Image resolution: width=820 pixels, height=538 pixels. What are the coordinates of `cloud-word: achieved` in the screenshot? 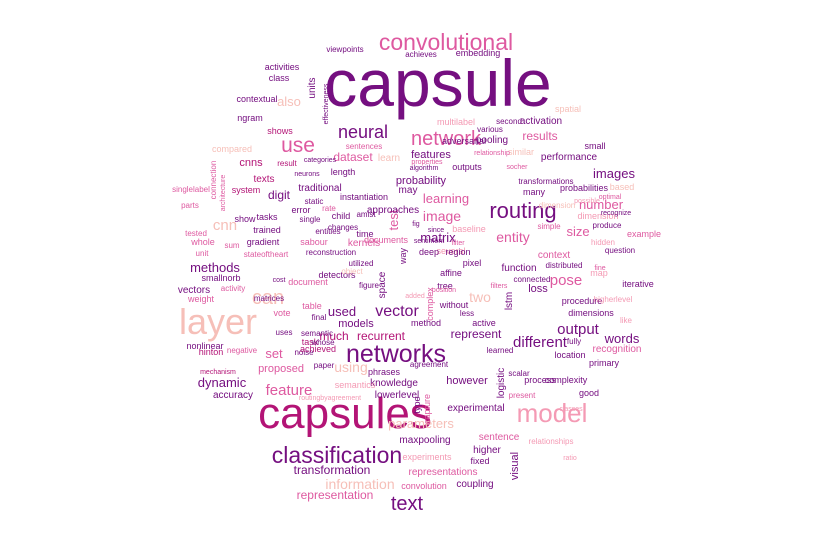 It's located at (318, 349).